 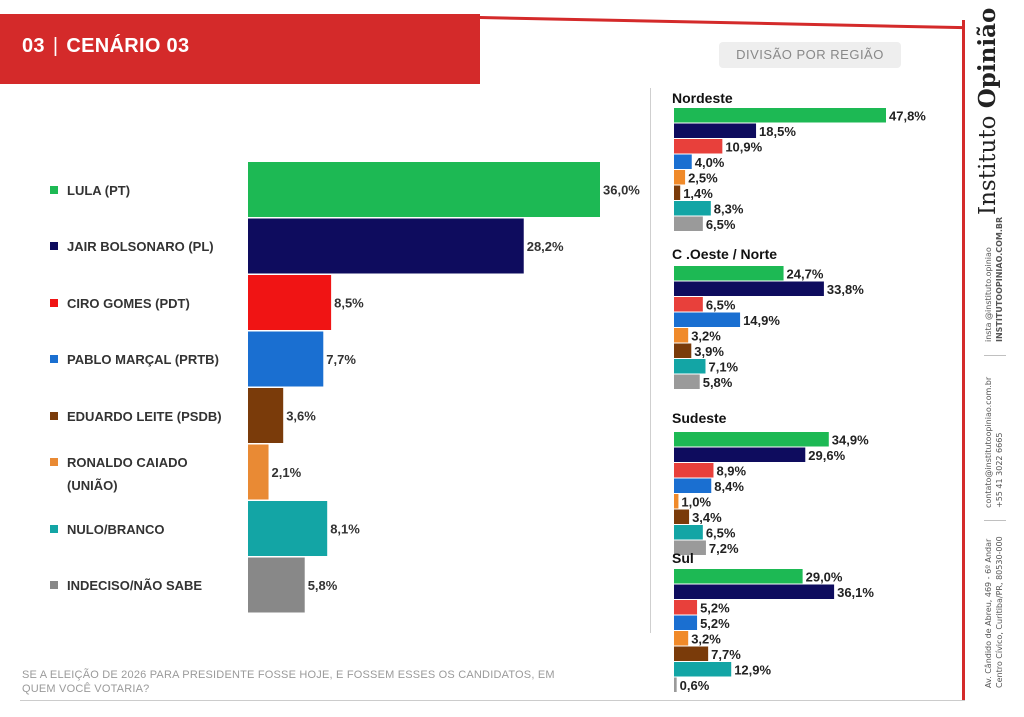 I want to click on bar-sudeste-pablo-marcal-prtb, so click(x=693, y=485).